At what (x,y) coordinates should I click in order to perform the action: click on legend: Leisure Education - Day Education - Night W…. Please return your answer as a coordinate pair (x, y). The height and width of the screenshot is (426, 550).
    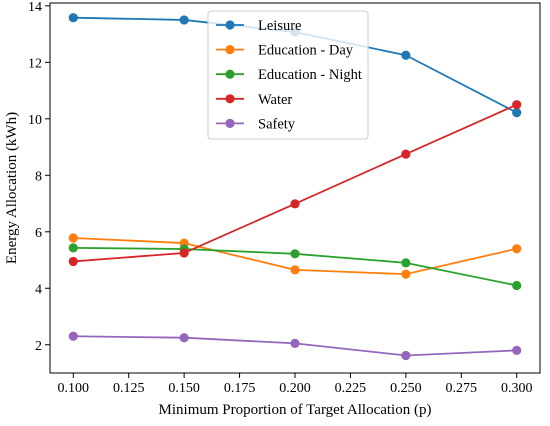
    Looking at the image, I should click on (288, 75).